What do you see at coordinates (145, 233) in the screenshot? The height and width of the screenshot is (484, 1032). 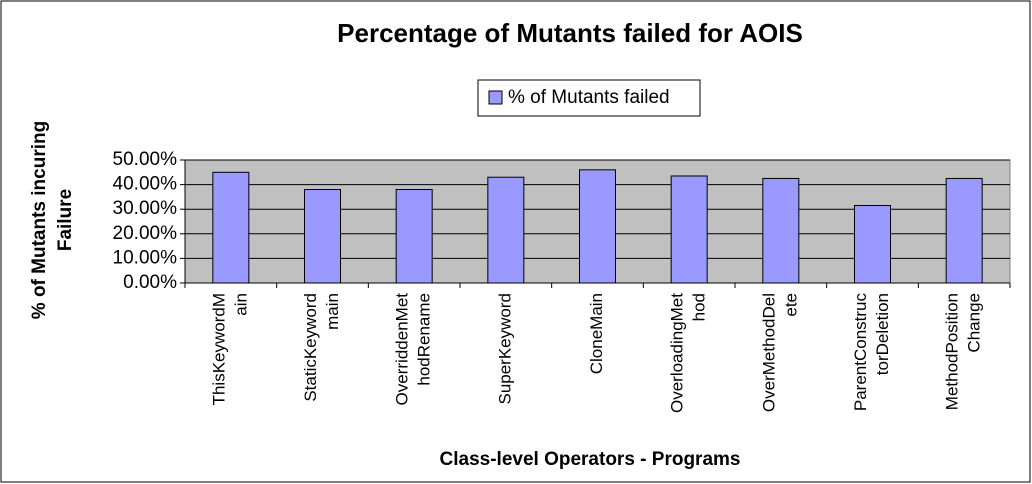 I see `y-tick-label: 20.00%` at bounding box center [145, 233].